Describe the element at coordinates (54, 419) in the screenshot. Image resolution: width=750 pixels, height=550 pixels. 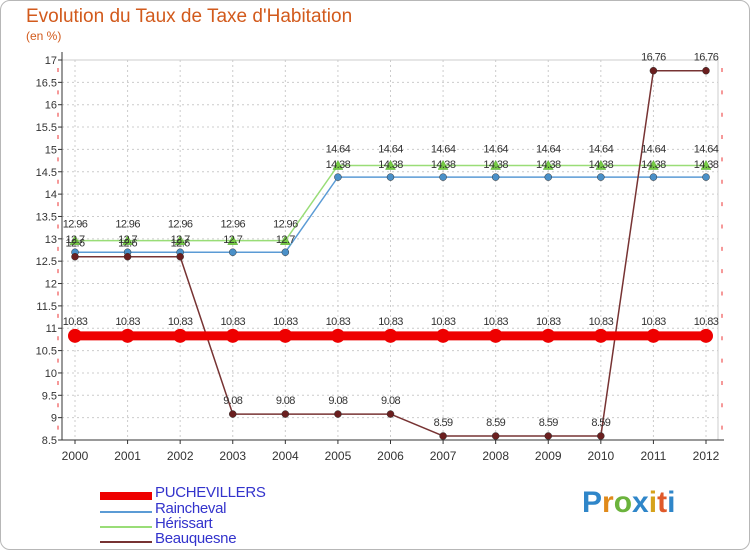
I see `y-tick-label: 9` at that location.